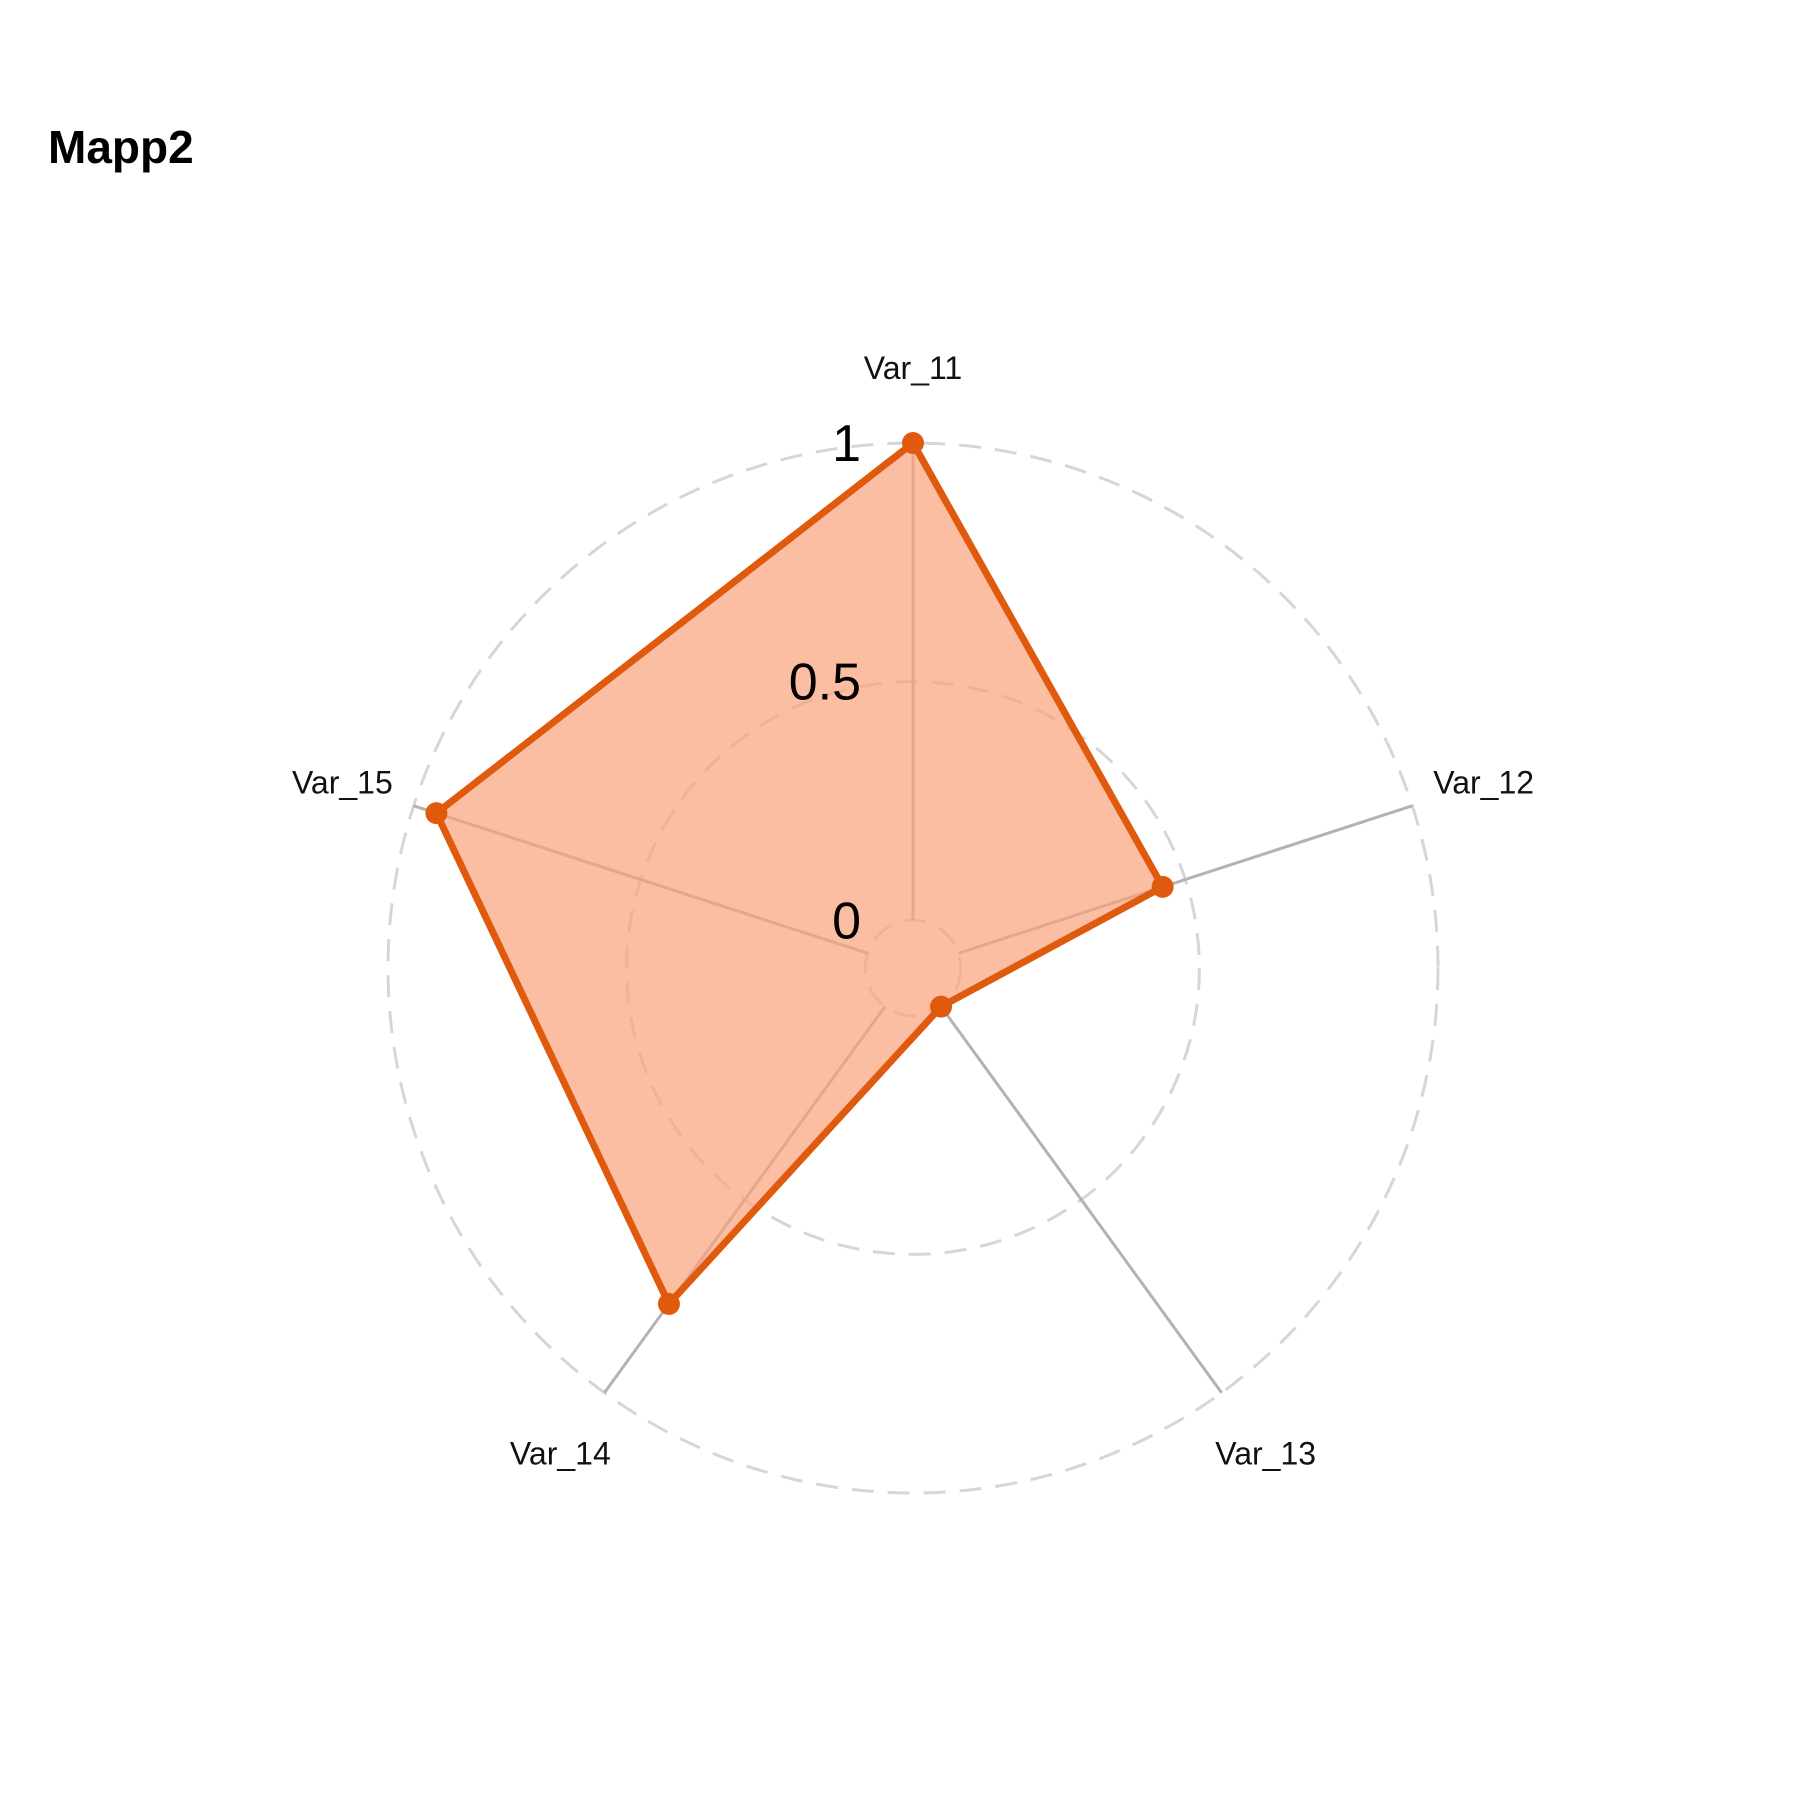 The image size is (1800, 1800). What do you see at coordinates (342, 783) in the screenshot?
I see `axis-label-var-15: Var_15` at bounding box center [342, 783].